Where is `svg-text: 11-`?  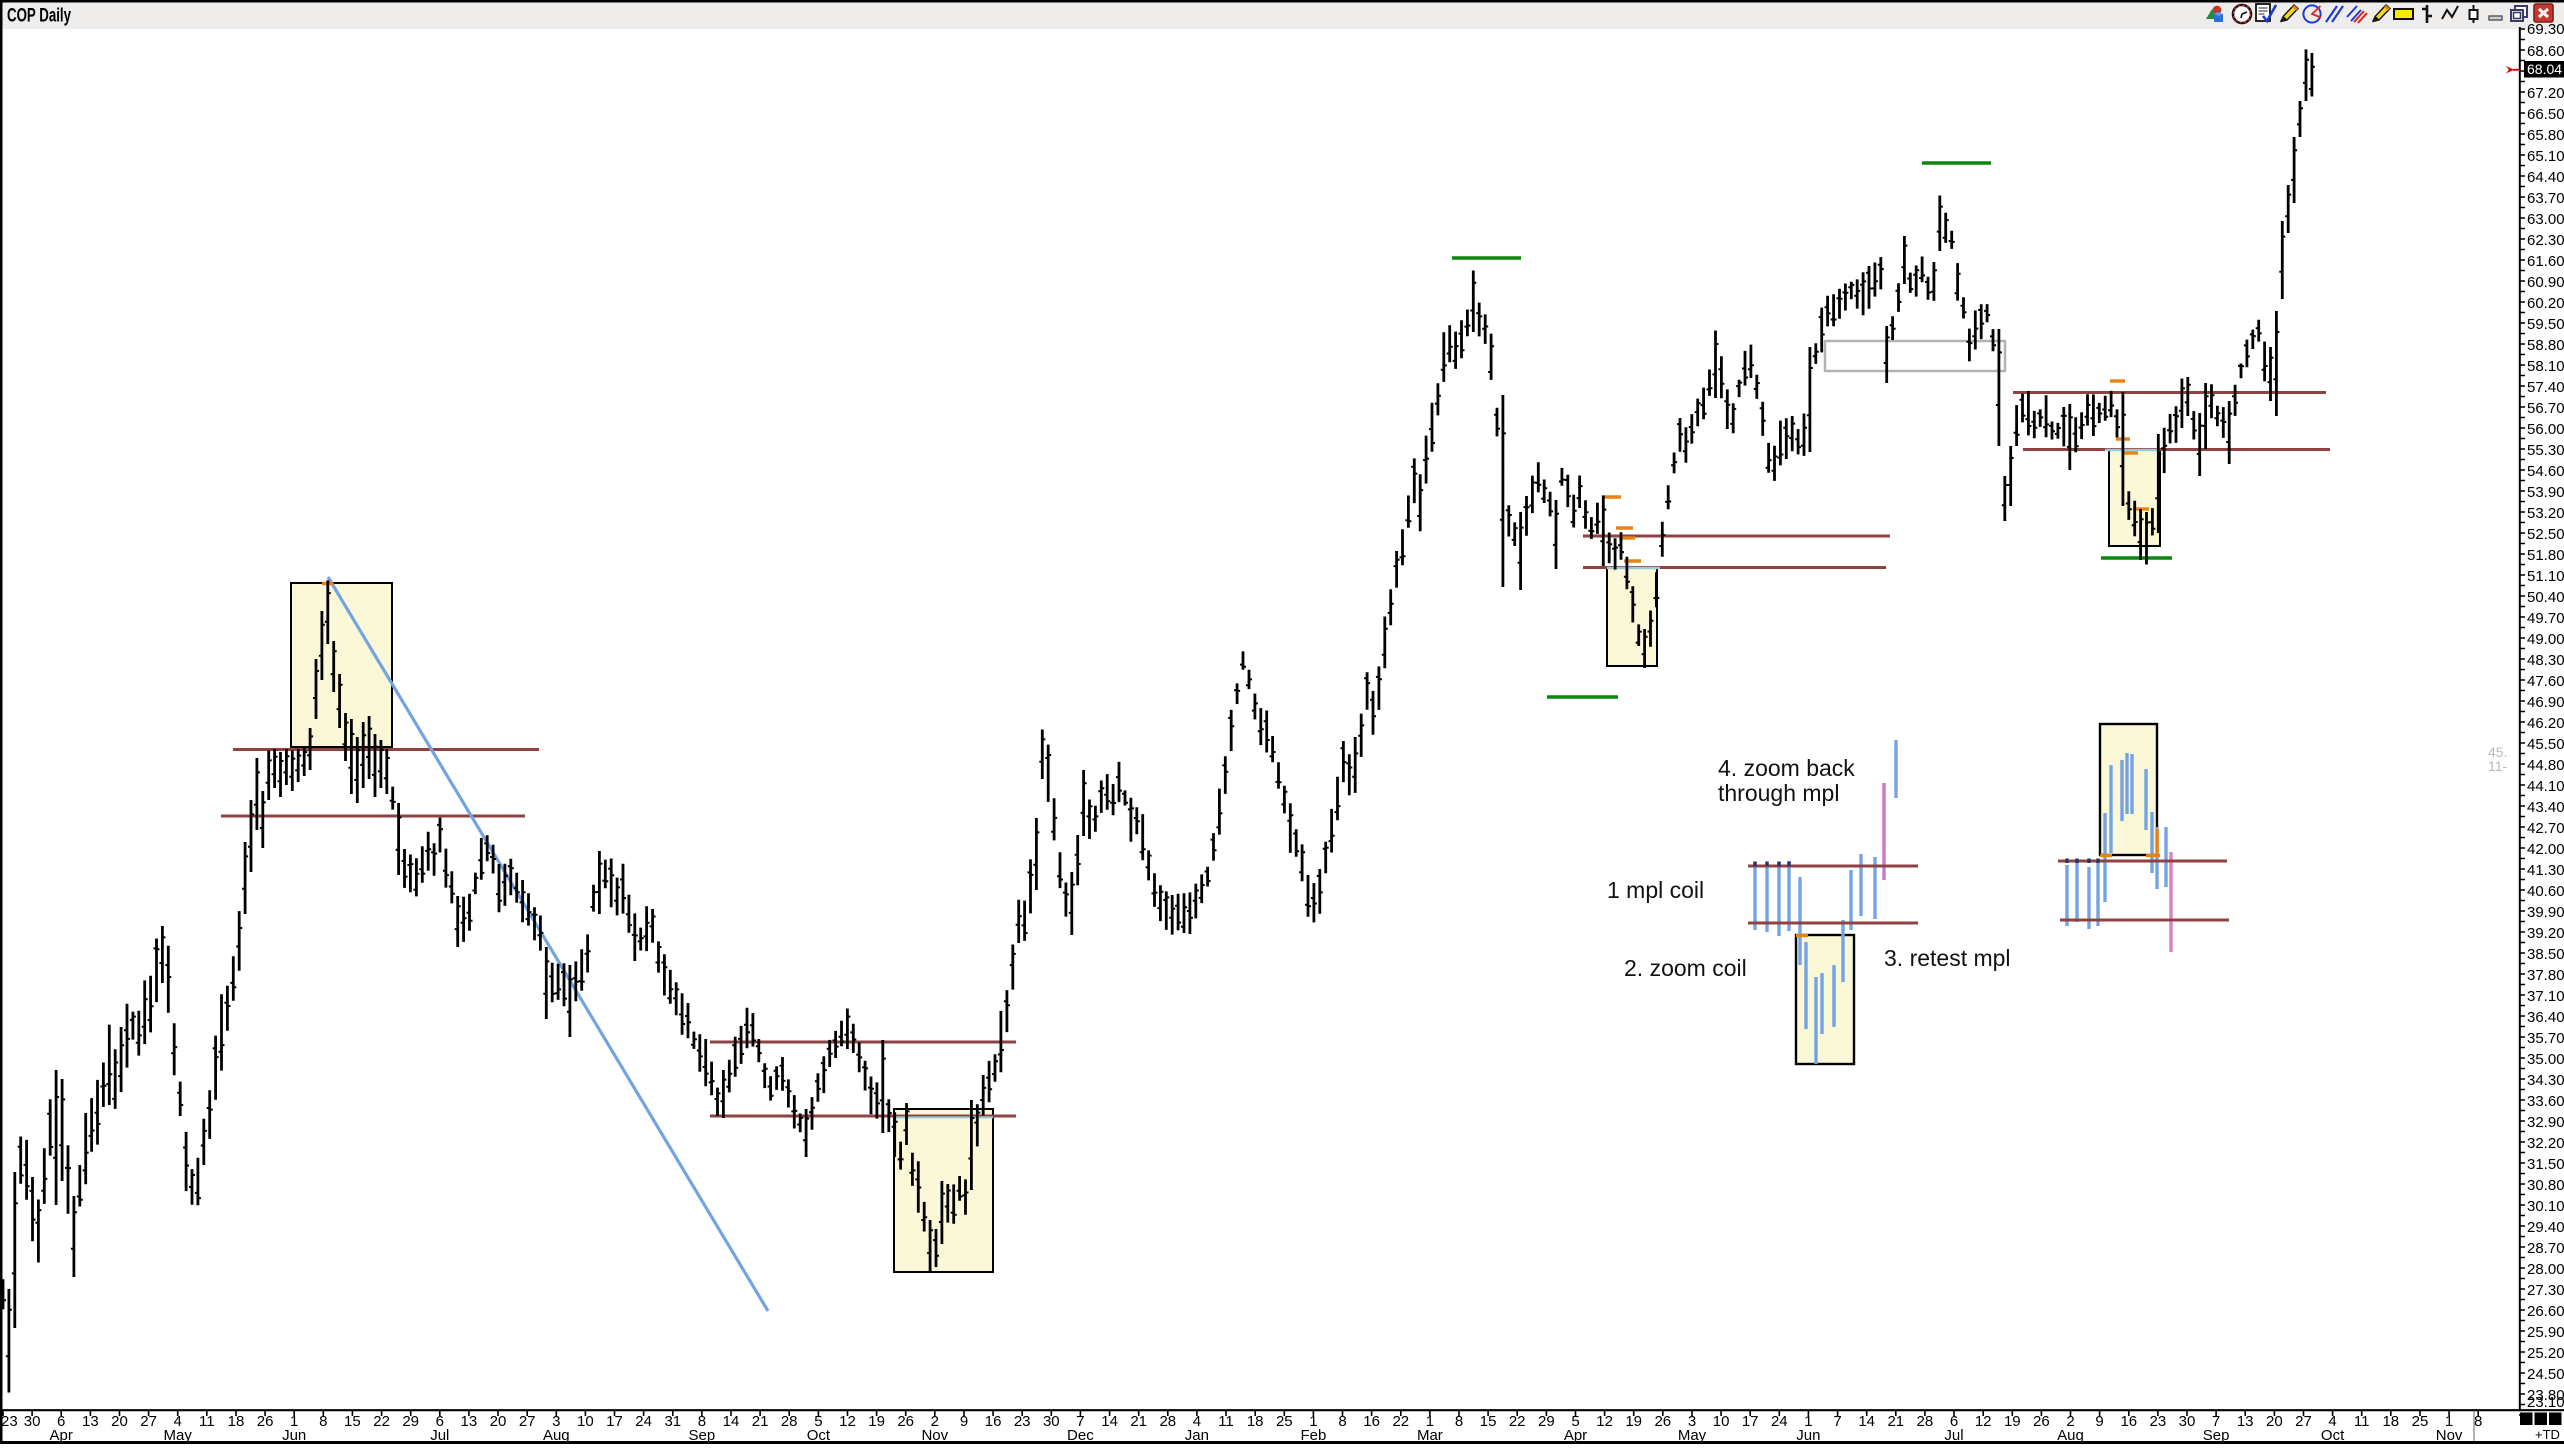 svg-text: 11- is located at coordinates (2498, 766).